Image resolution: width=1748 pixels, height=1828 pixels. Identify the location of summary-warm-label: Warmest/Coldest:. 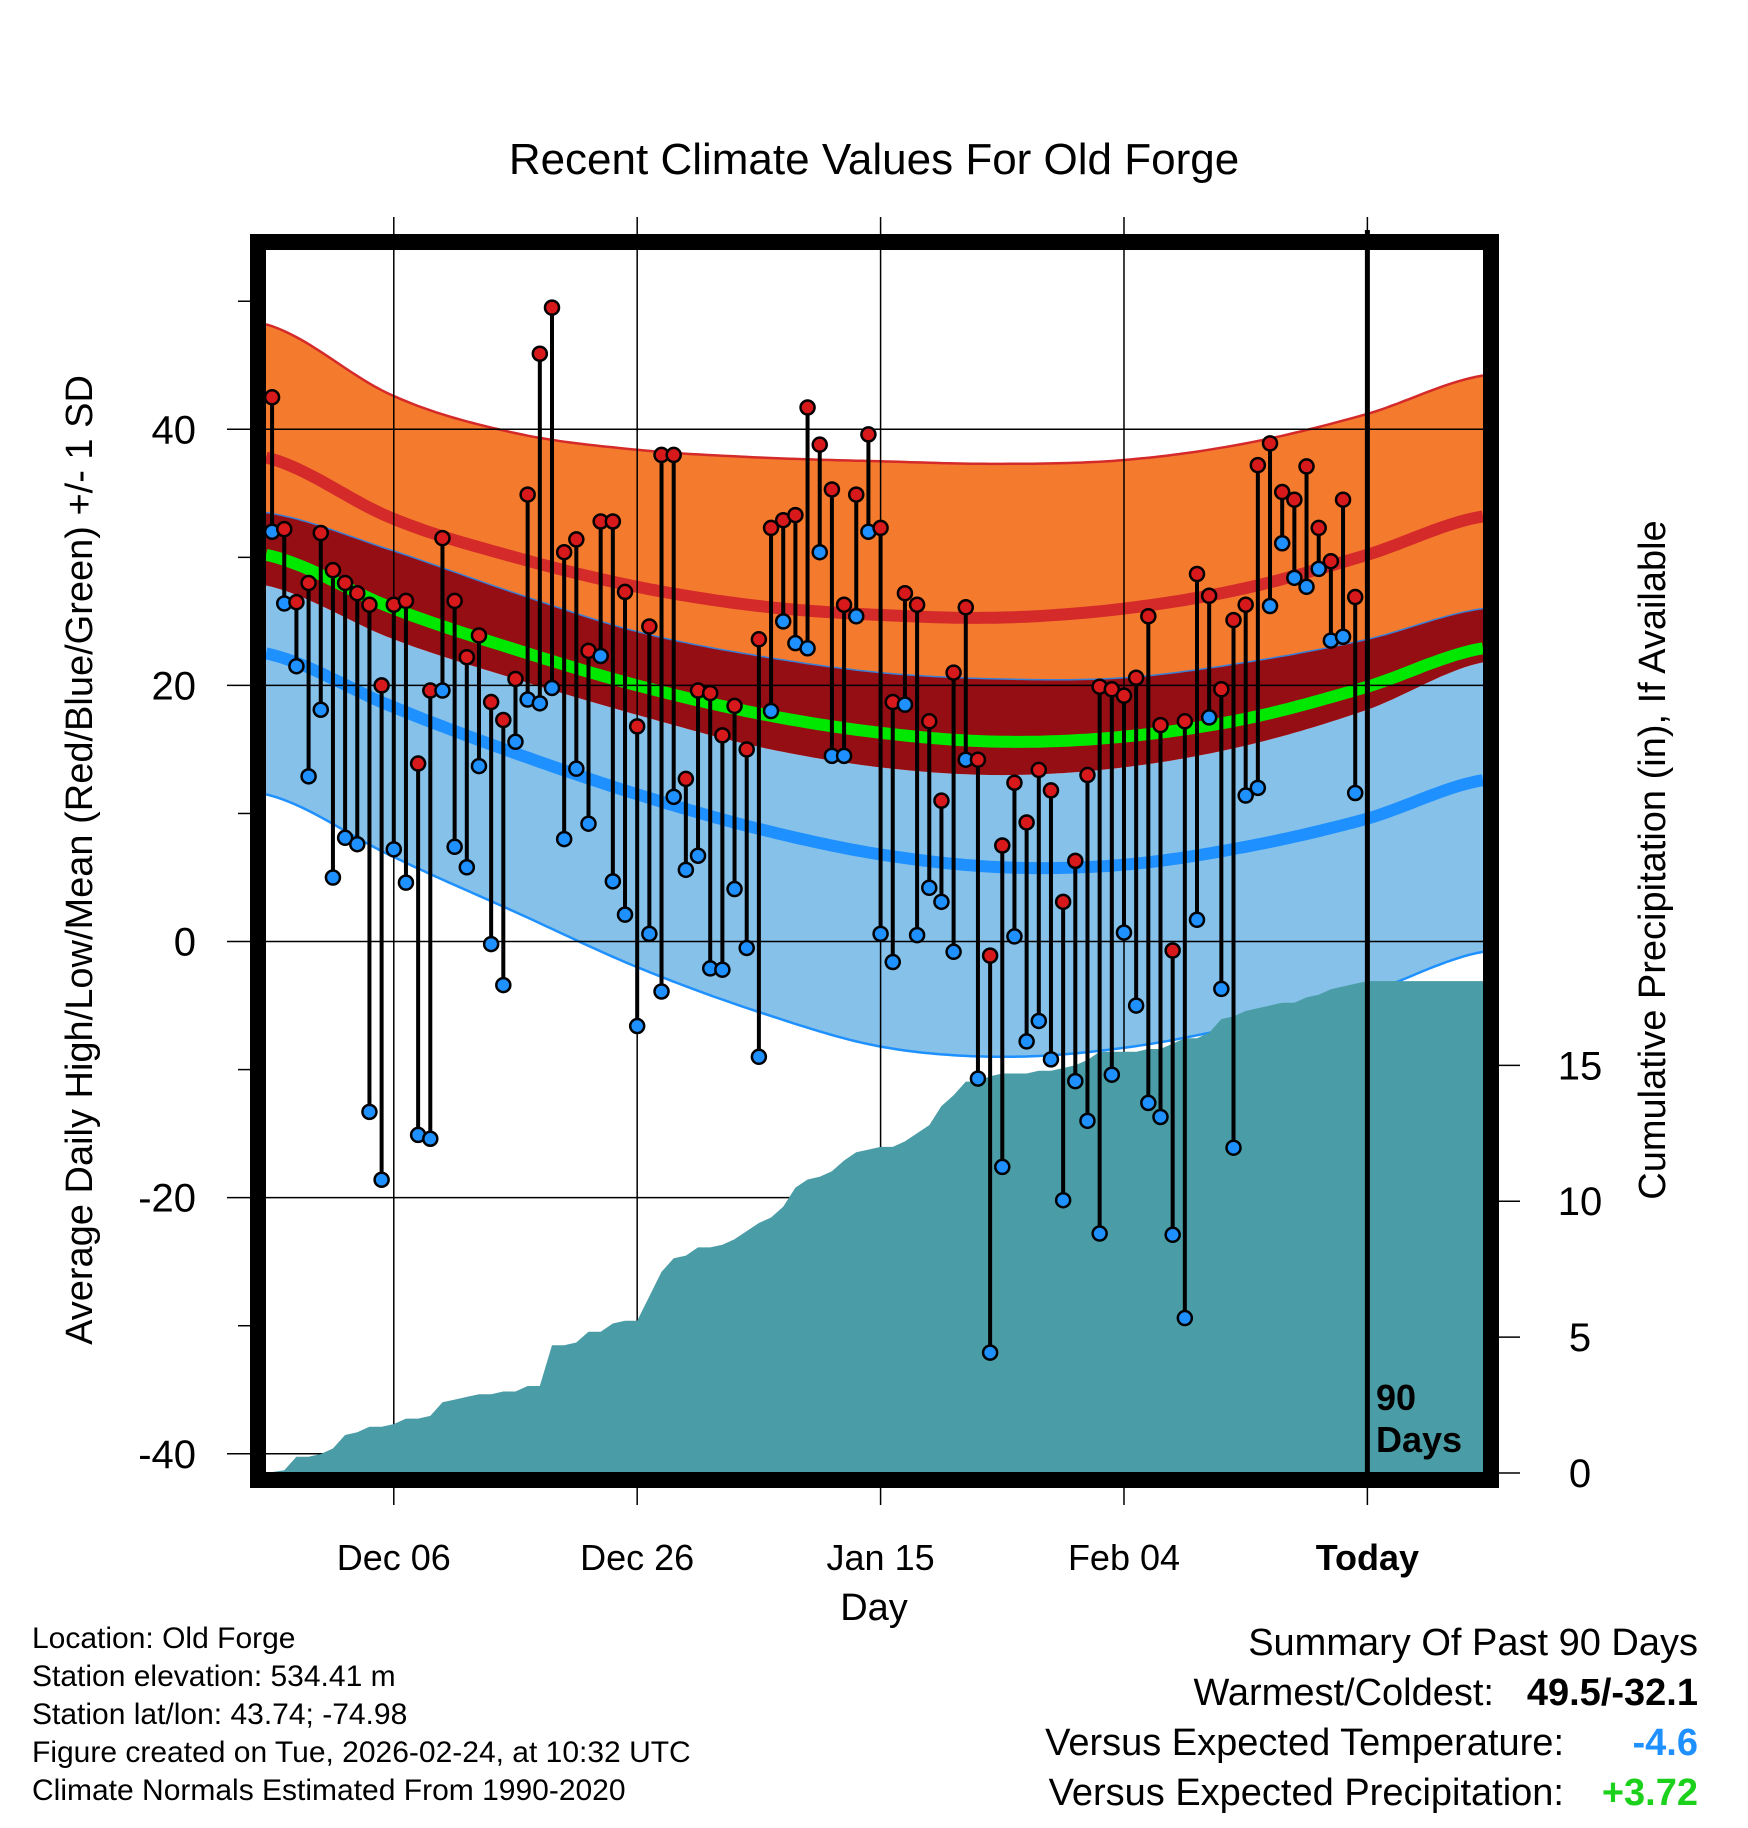
(1343, 1693).